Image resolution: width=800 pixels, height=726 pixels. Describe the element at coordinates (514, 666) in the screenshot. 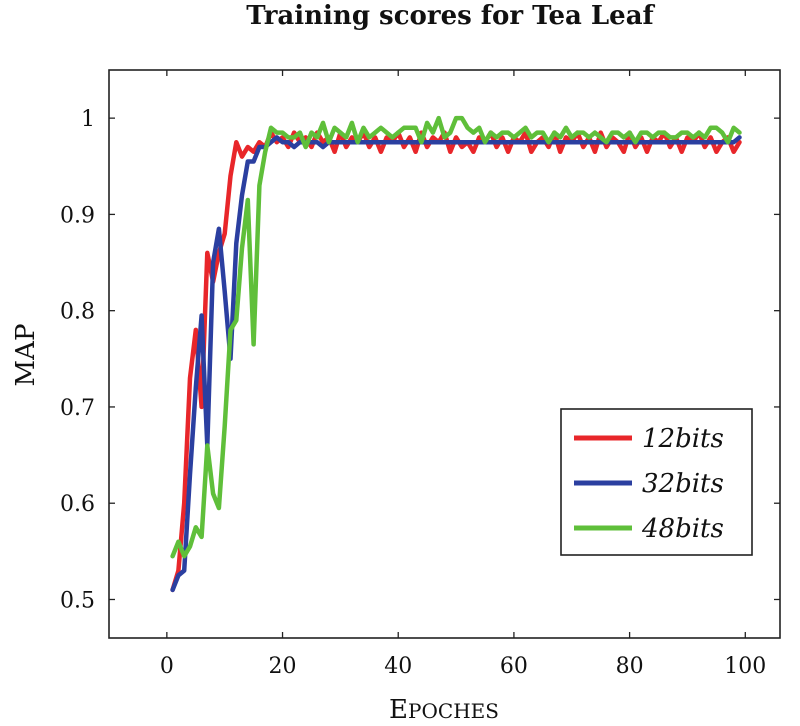

I see `x-tick-label: 60` at that location.